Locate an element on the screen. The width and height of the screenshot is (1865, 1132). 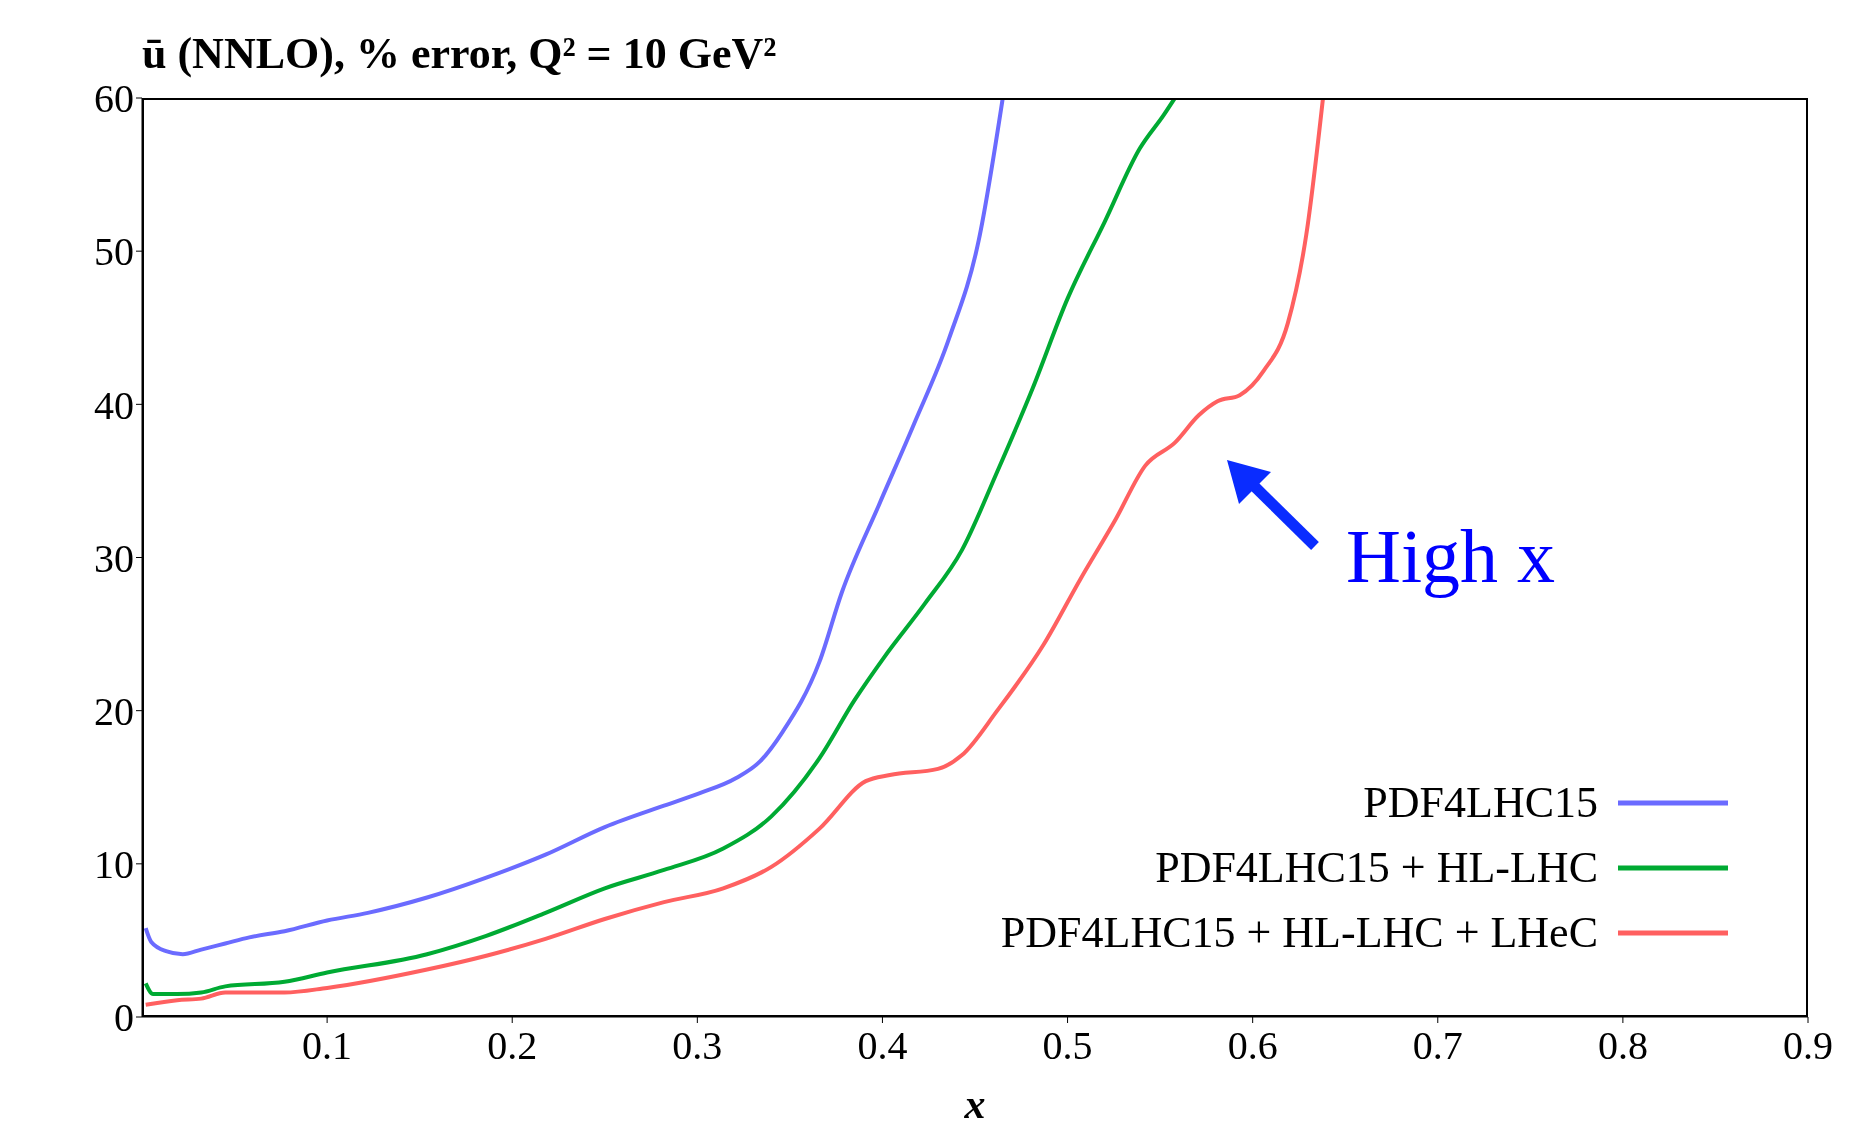
legend-label: PDF4LHC15 + HL-LHC + LHeC is located at coordinates (1299, 932).